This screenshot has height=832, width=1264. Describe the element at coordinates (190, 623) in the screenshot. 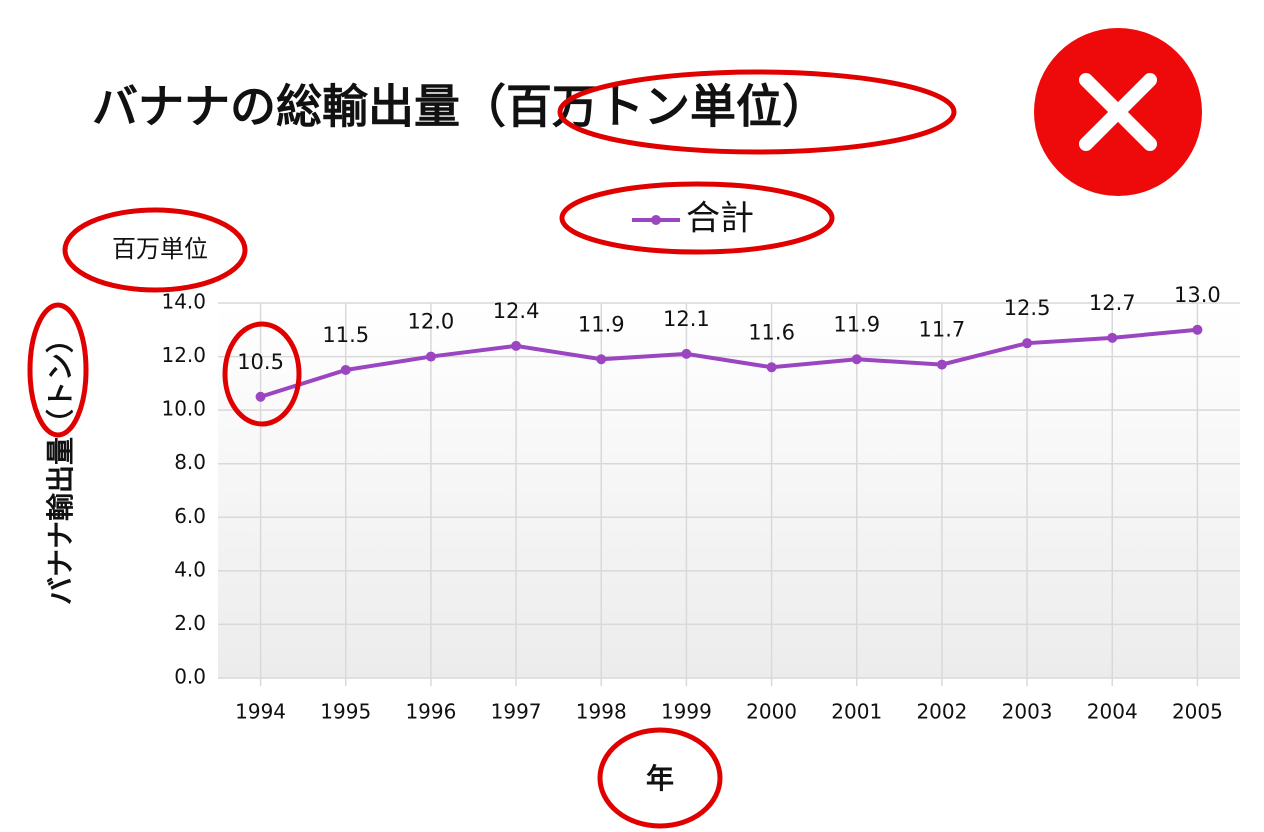

I see `y-tick-label: 2.0` at that location.